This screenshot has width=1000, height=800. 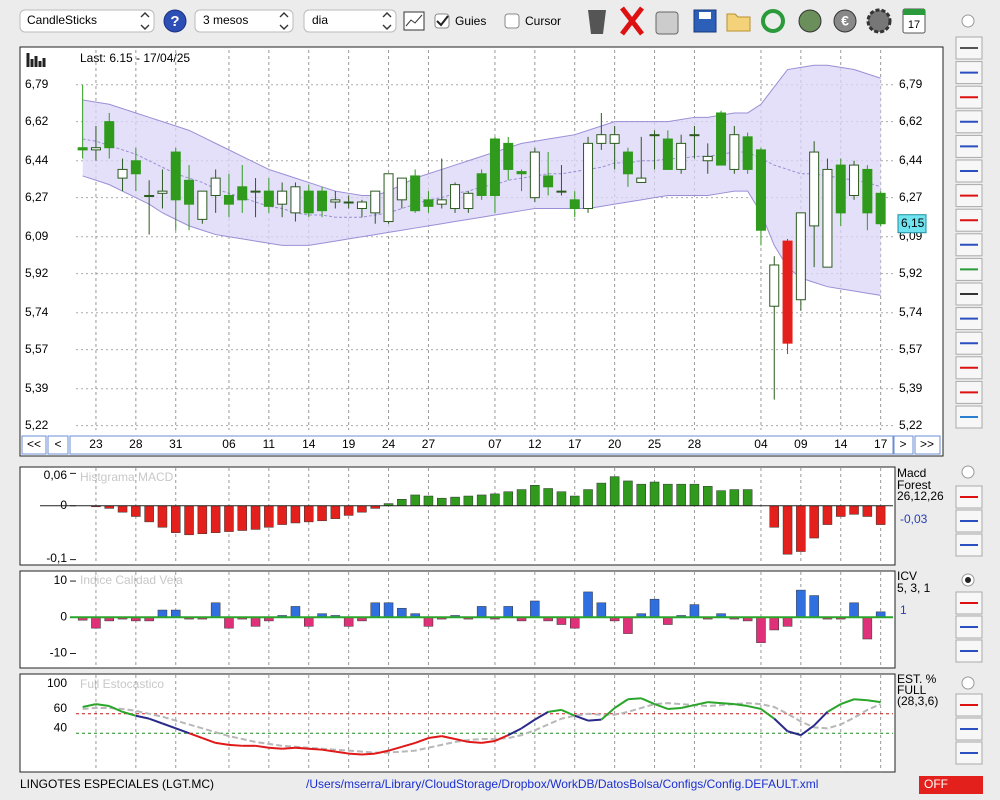 I want to click on nav-next-label: >, so click(x=902, y=444).